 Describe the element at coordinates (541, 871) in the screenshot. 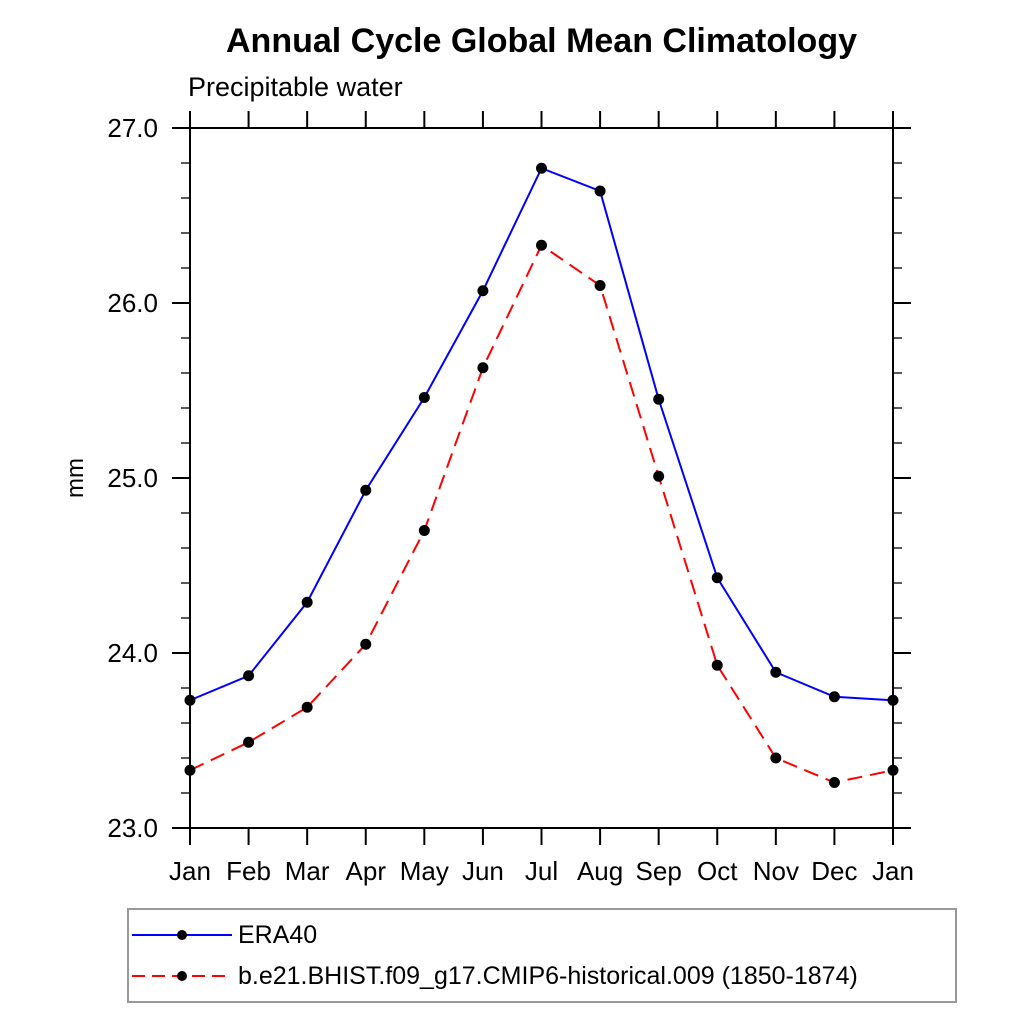

I see `x-tick-label: Jul` at that location.